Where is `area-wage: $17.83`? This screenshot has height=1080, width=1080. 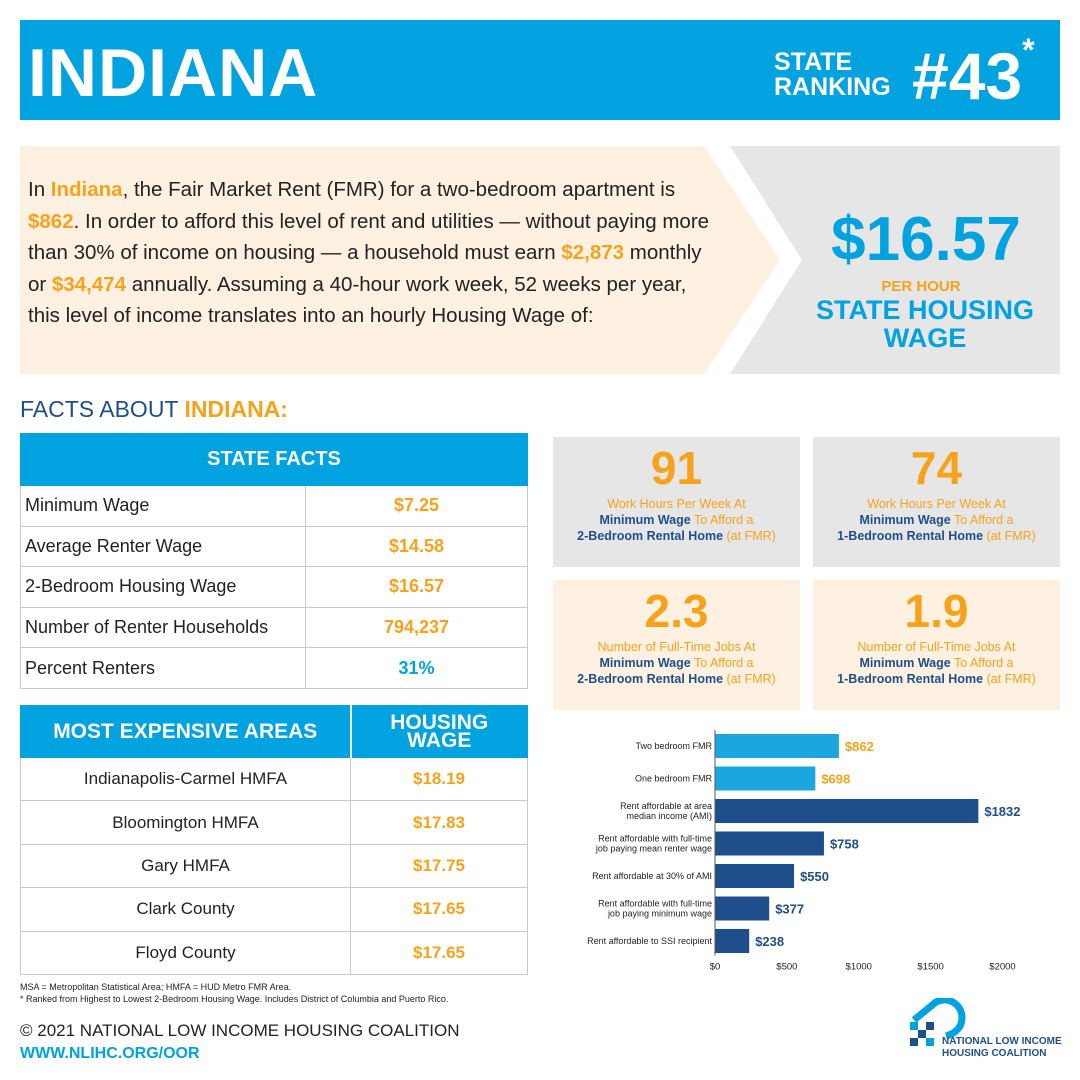
area-wage: $17.83 is located at coordinates (439, 822).